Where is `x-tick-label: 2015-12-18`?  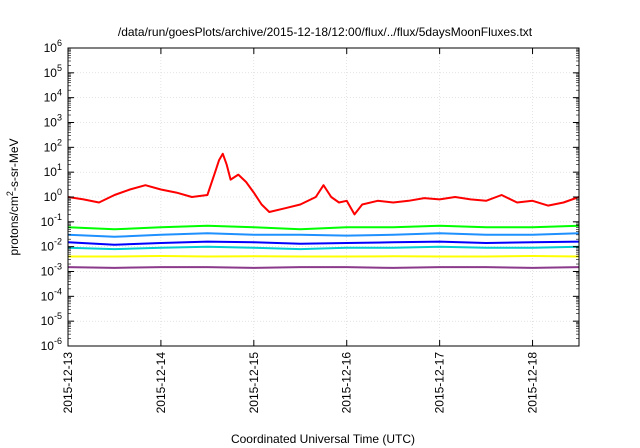
x-tick-label: 2015-12-18 is located at coordinates (533, 383).